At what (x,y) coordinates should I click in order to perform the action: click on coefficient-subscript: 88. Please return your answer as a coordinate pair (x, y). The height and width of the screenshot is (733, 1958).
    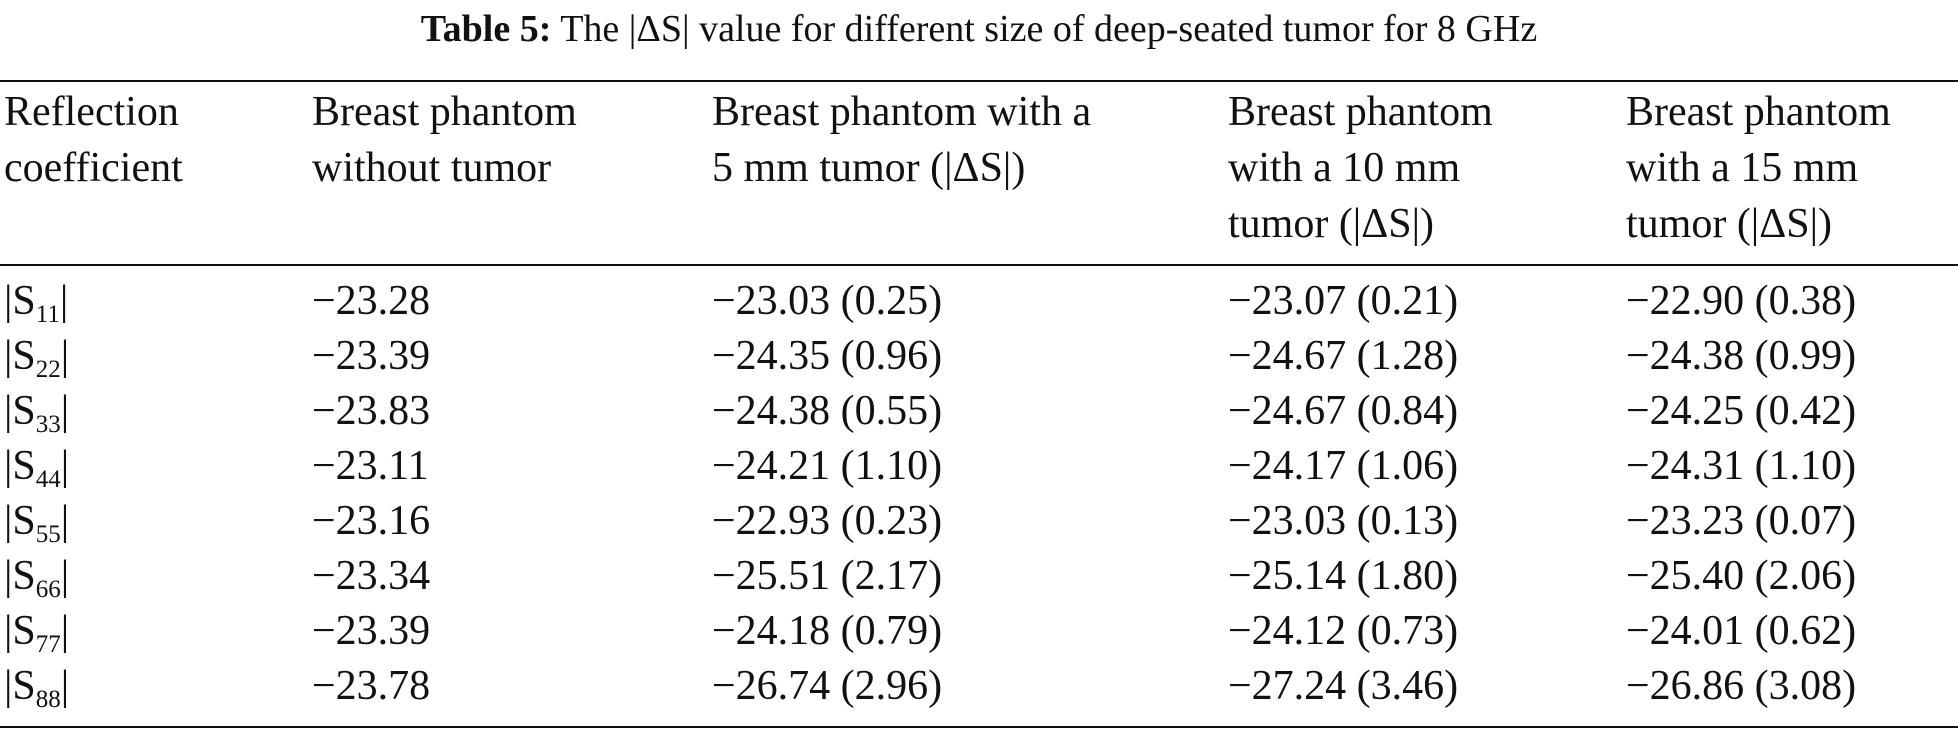
    Looking at the image, I should click on (48, 699).